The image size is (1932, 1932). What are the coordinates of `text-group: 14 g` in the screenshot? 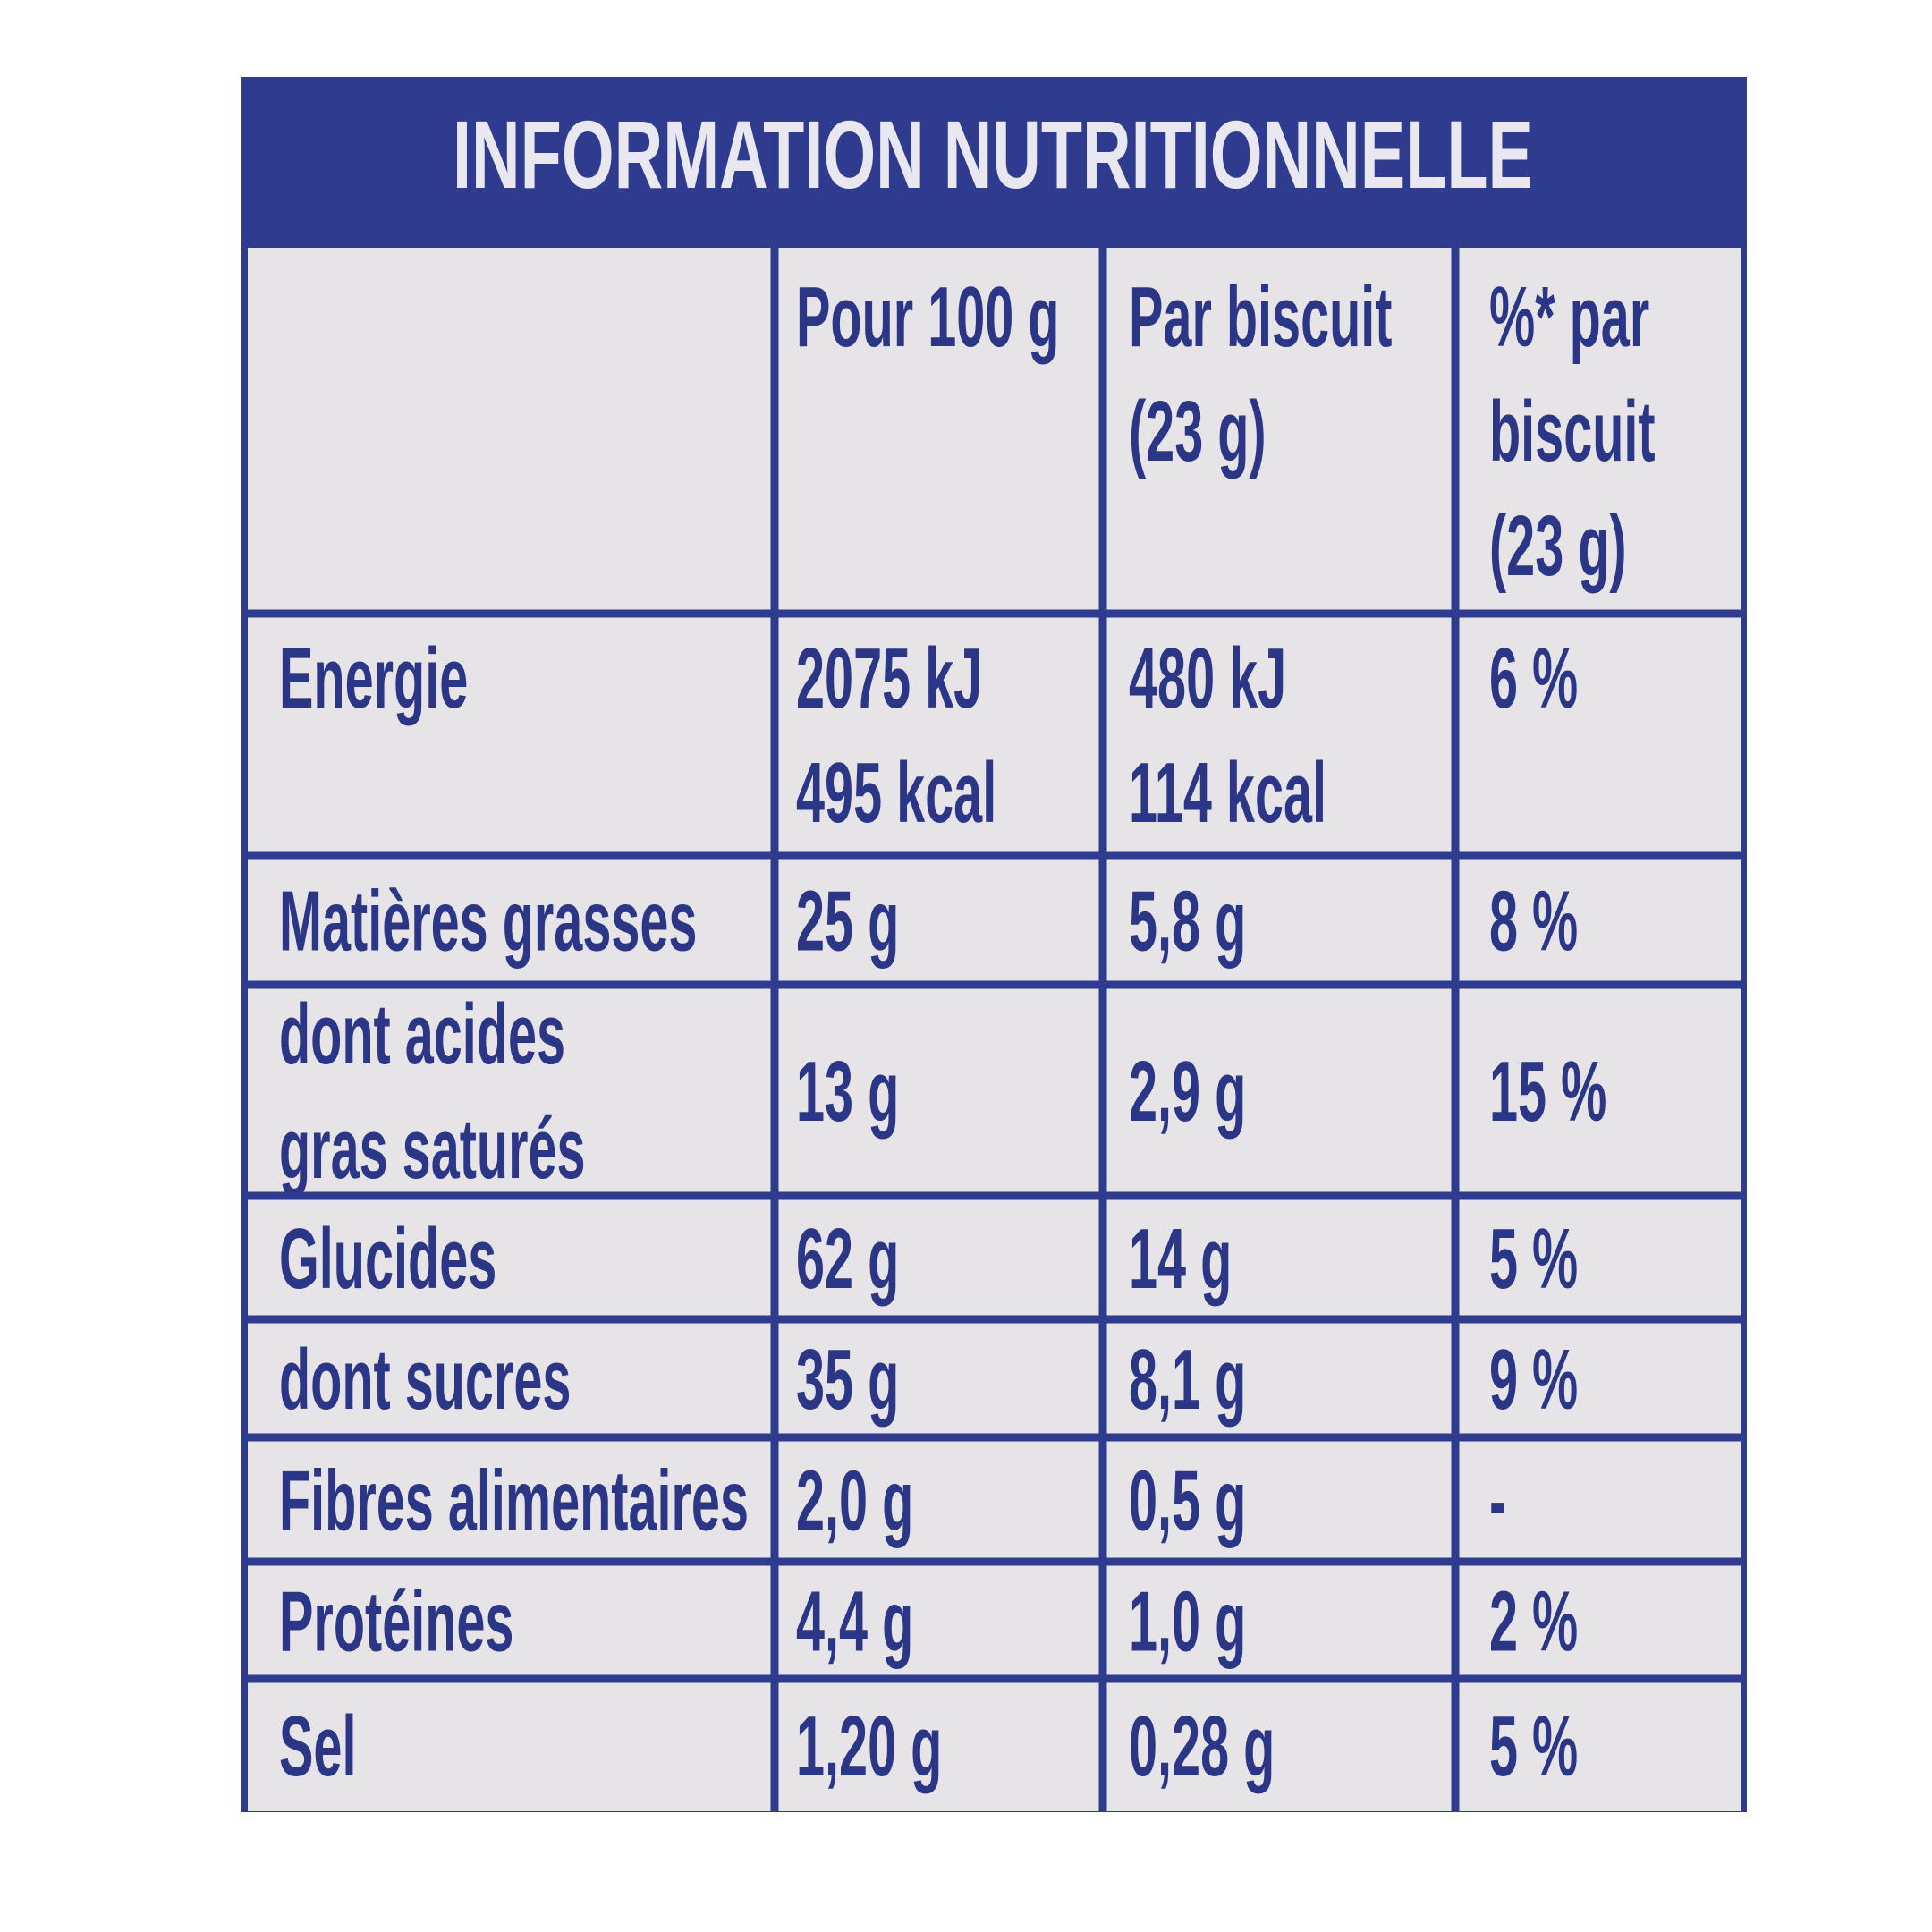 It's located at (1180, 1258).